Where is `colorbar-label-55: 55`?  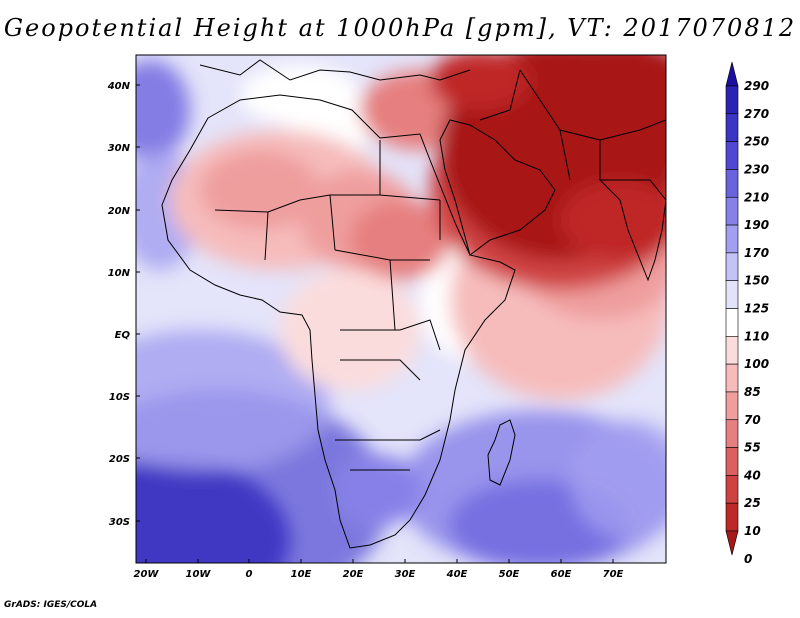
colorbar-label-55: 55 is located at coordinates (752, 448).